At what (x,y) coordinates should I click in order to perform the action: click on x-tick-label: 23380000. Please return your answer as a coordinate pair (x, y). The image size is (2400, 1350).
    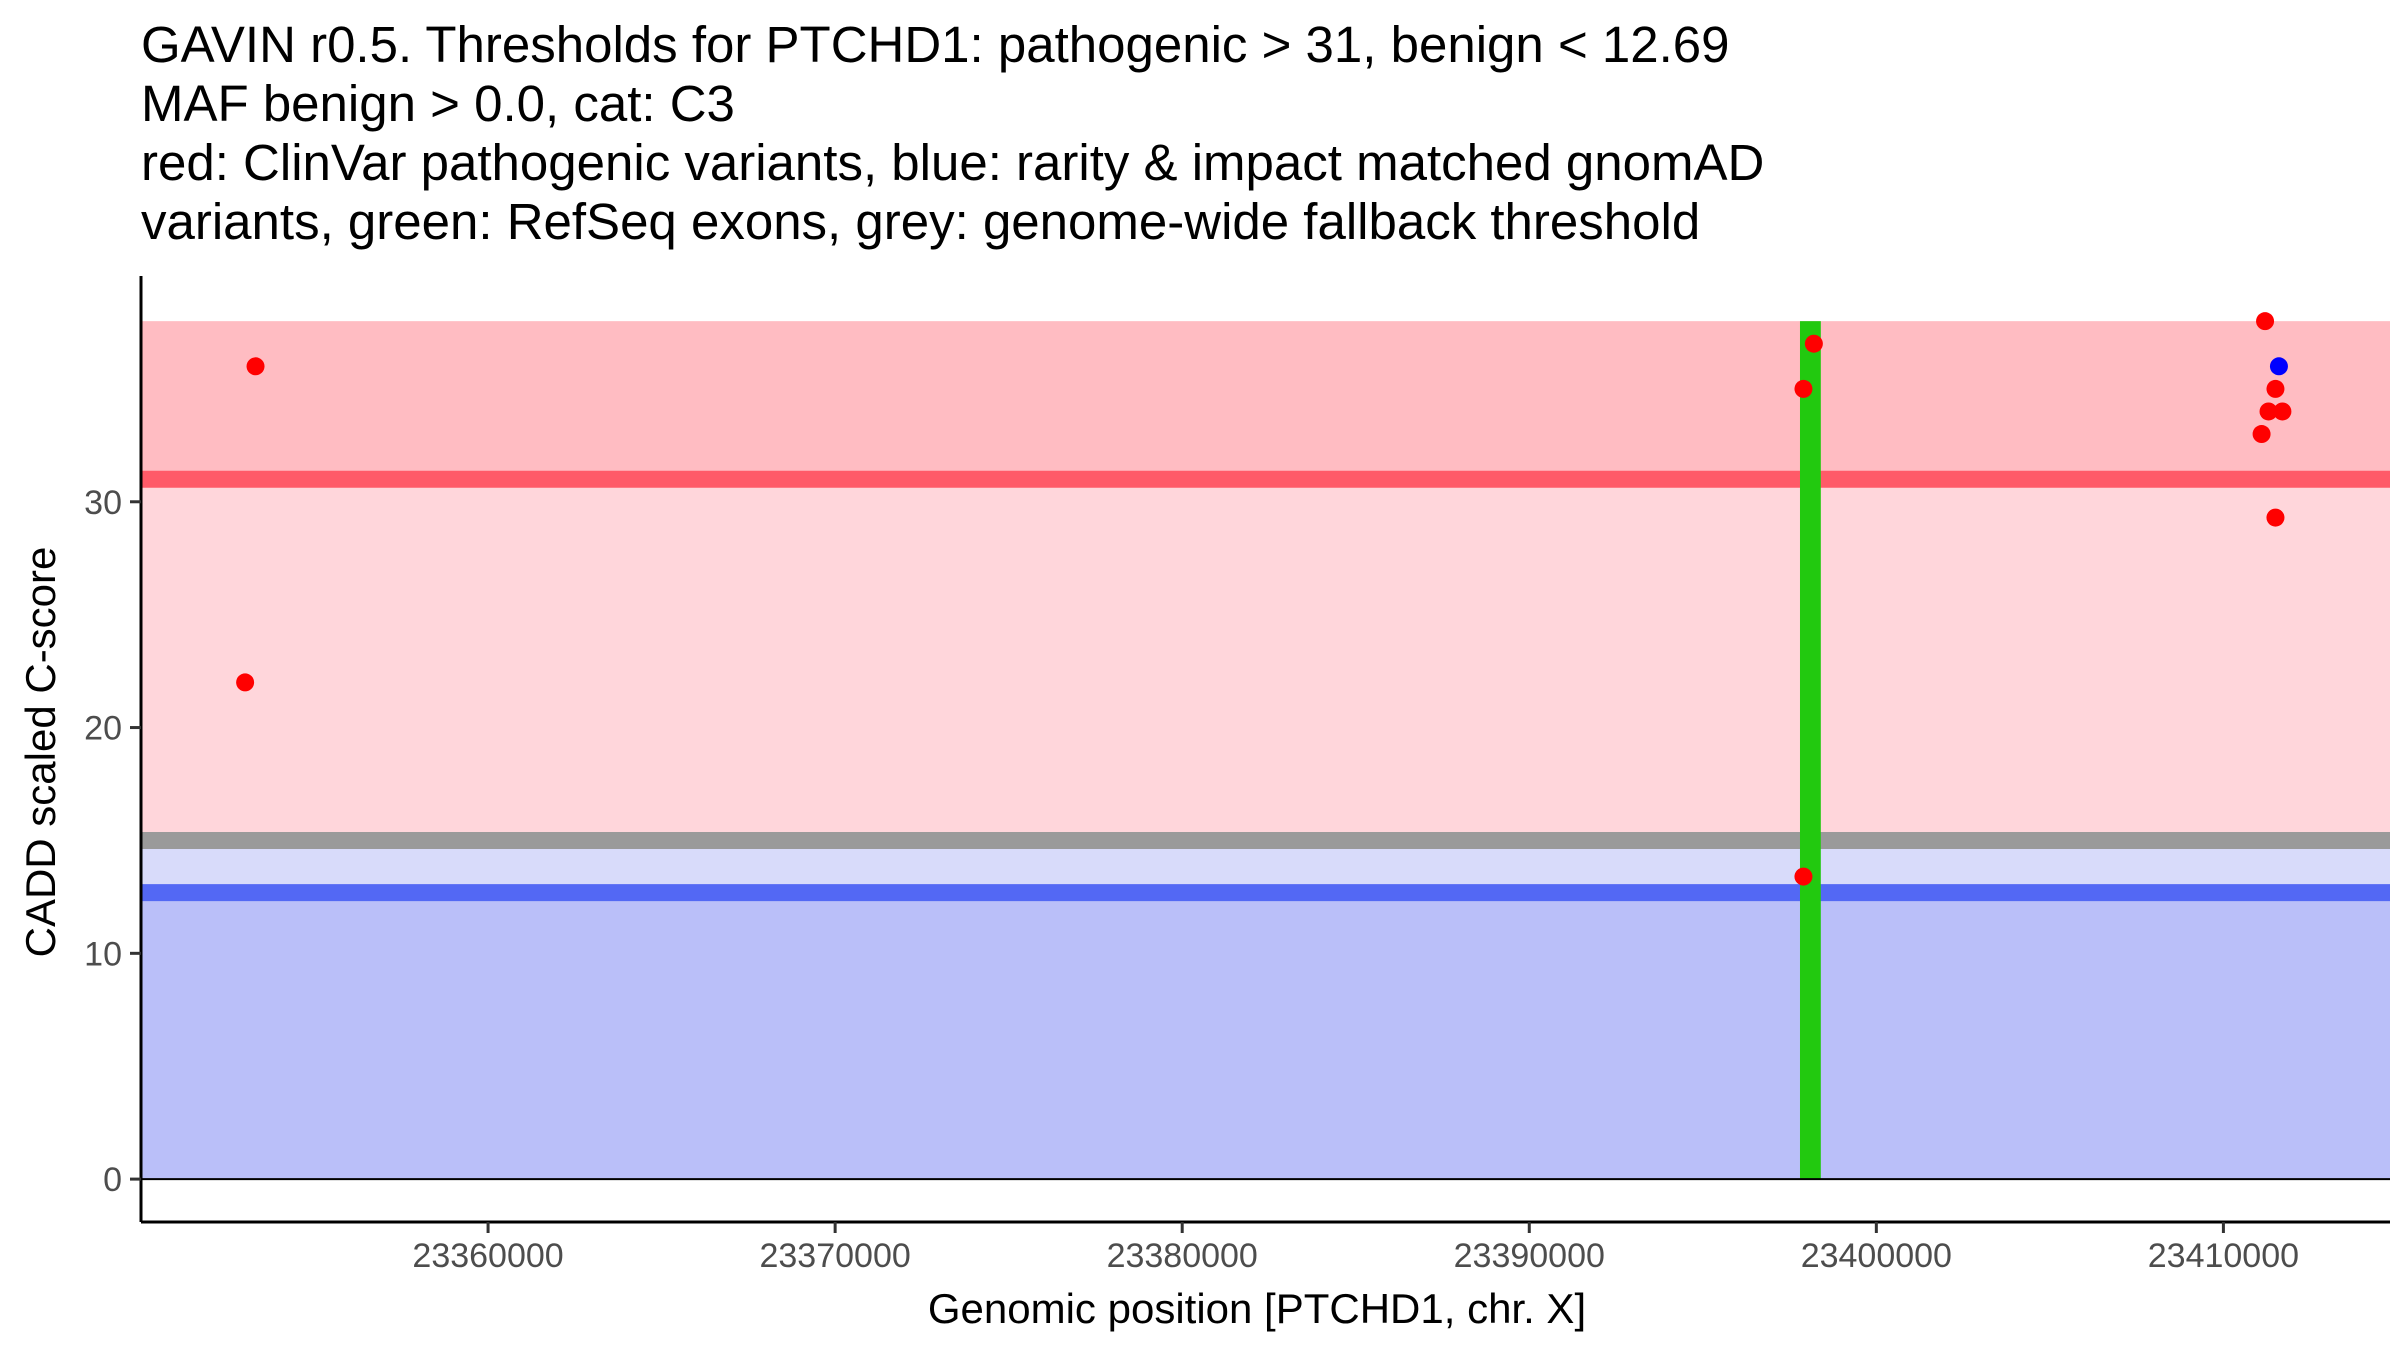
    Looking at the image, I should click on (1182, 1256).